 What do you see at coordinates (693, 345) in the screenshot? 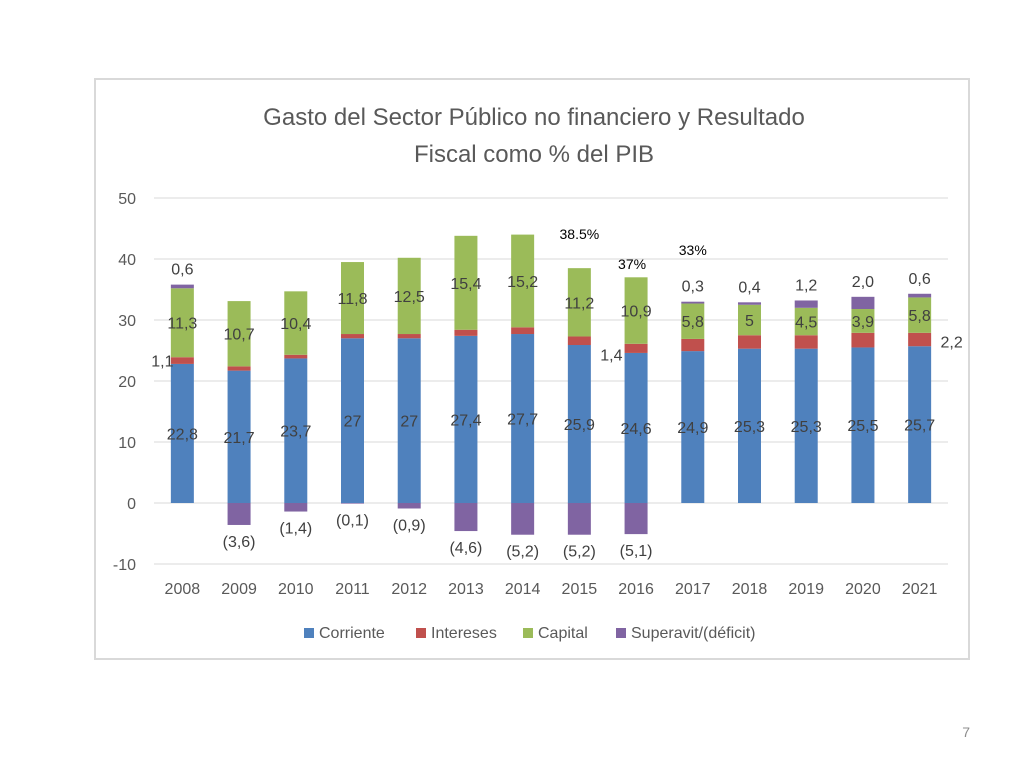
I see `bar-segment-intereses-2017` at bounding box center [693, 345].